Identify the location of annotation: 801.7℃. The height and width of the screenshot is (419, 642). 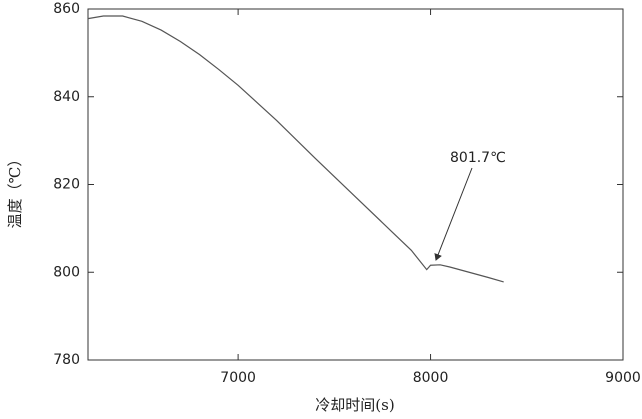
(478, 158).